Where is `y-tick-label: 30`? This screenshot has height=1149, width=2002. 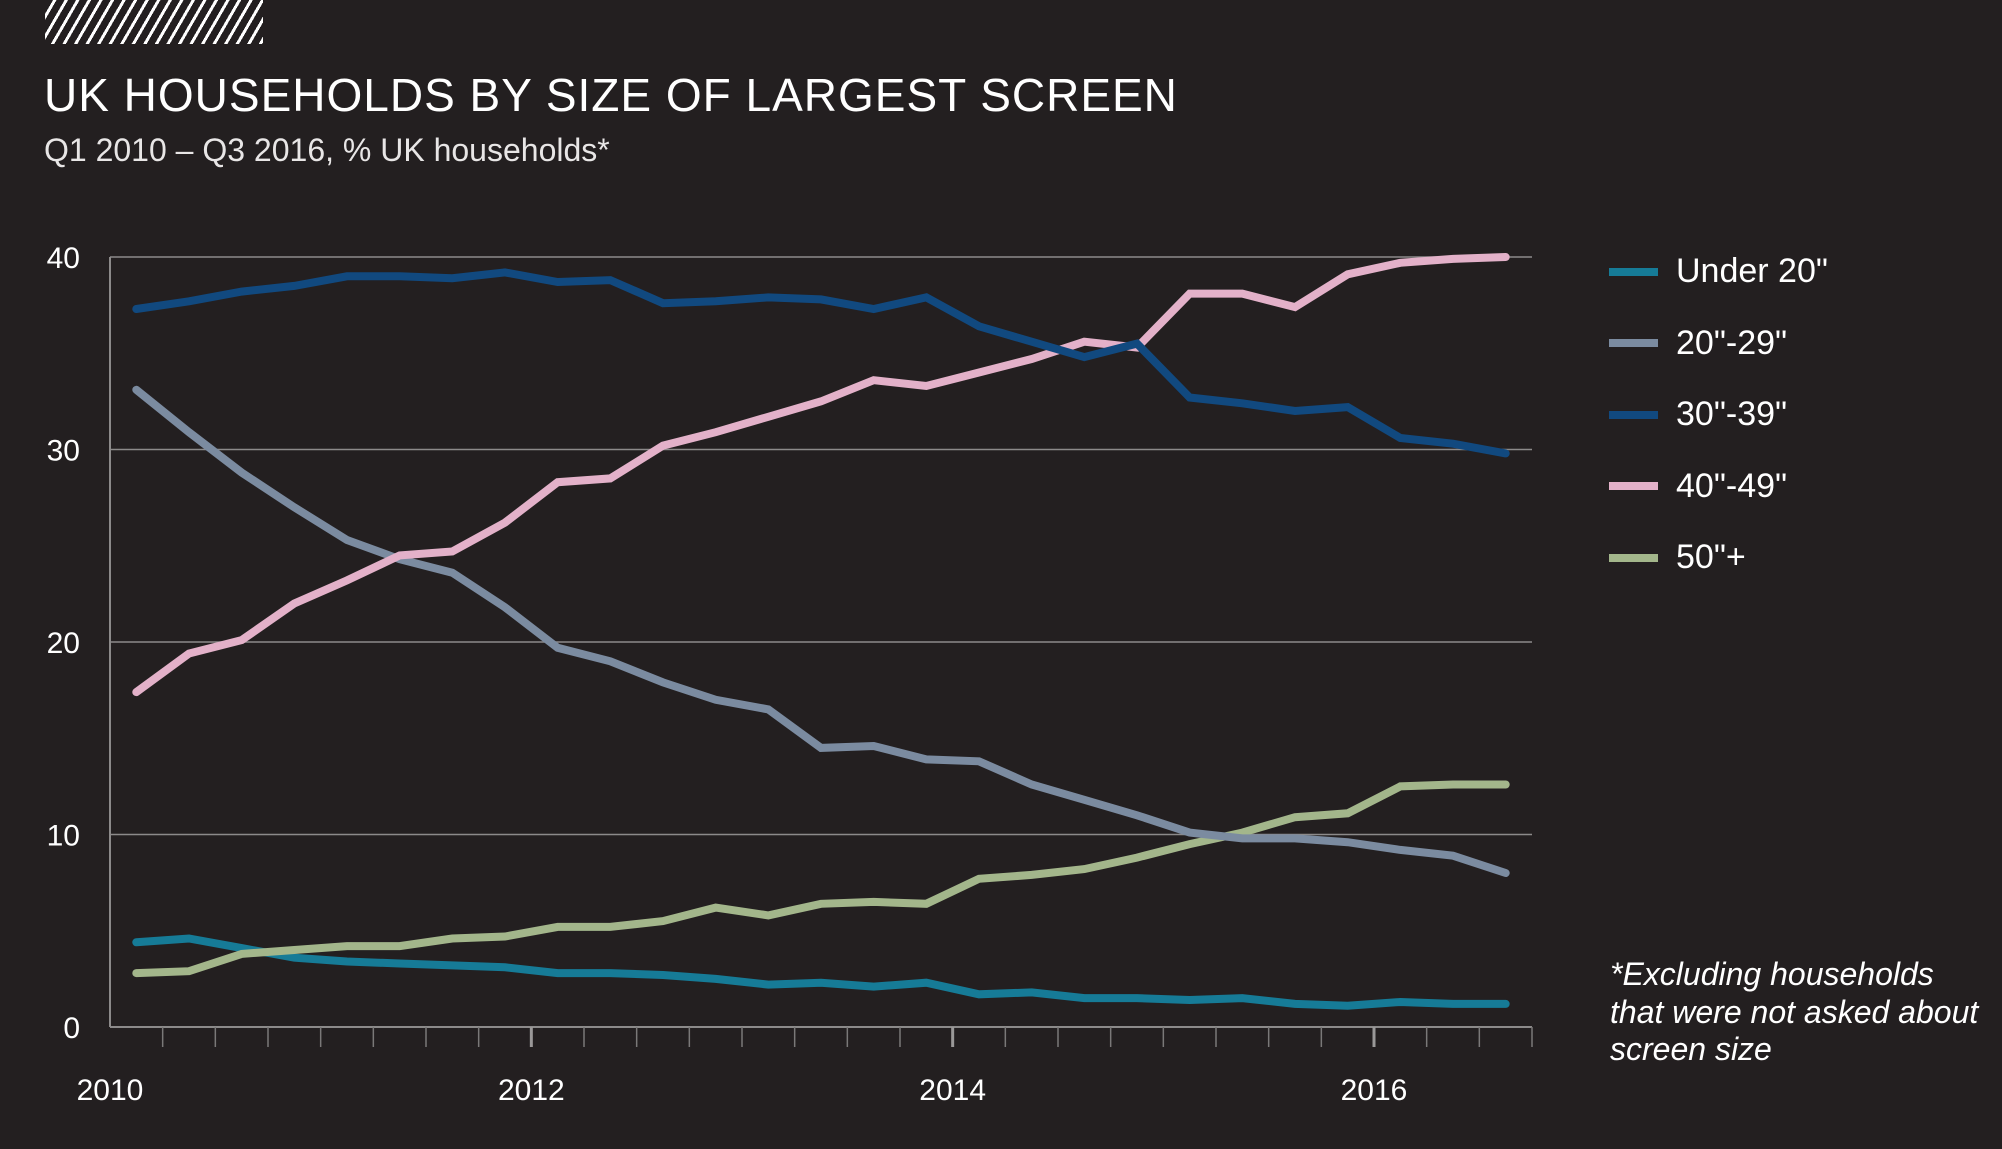 y-tick-label: 30 is located at coordinates (63, 451).